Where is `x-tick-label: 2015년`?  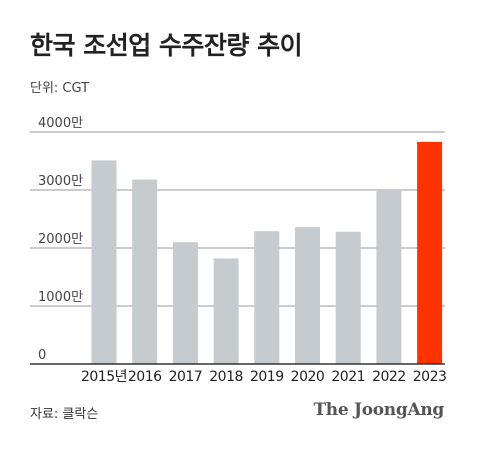 x-tick-label: 2015년 is located at coordinates (104, 377).